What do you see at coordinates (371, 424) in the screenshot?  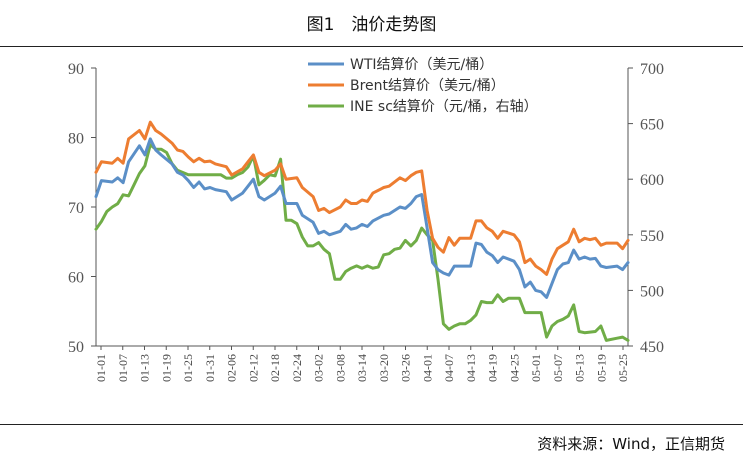 I see `bottom-divider` at bounding box center [371, 424].